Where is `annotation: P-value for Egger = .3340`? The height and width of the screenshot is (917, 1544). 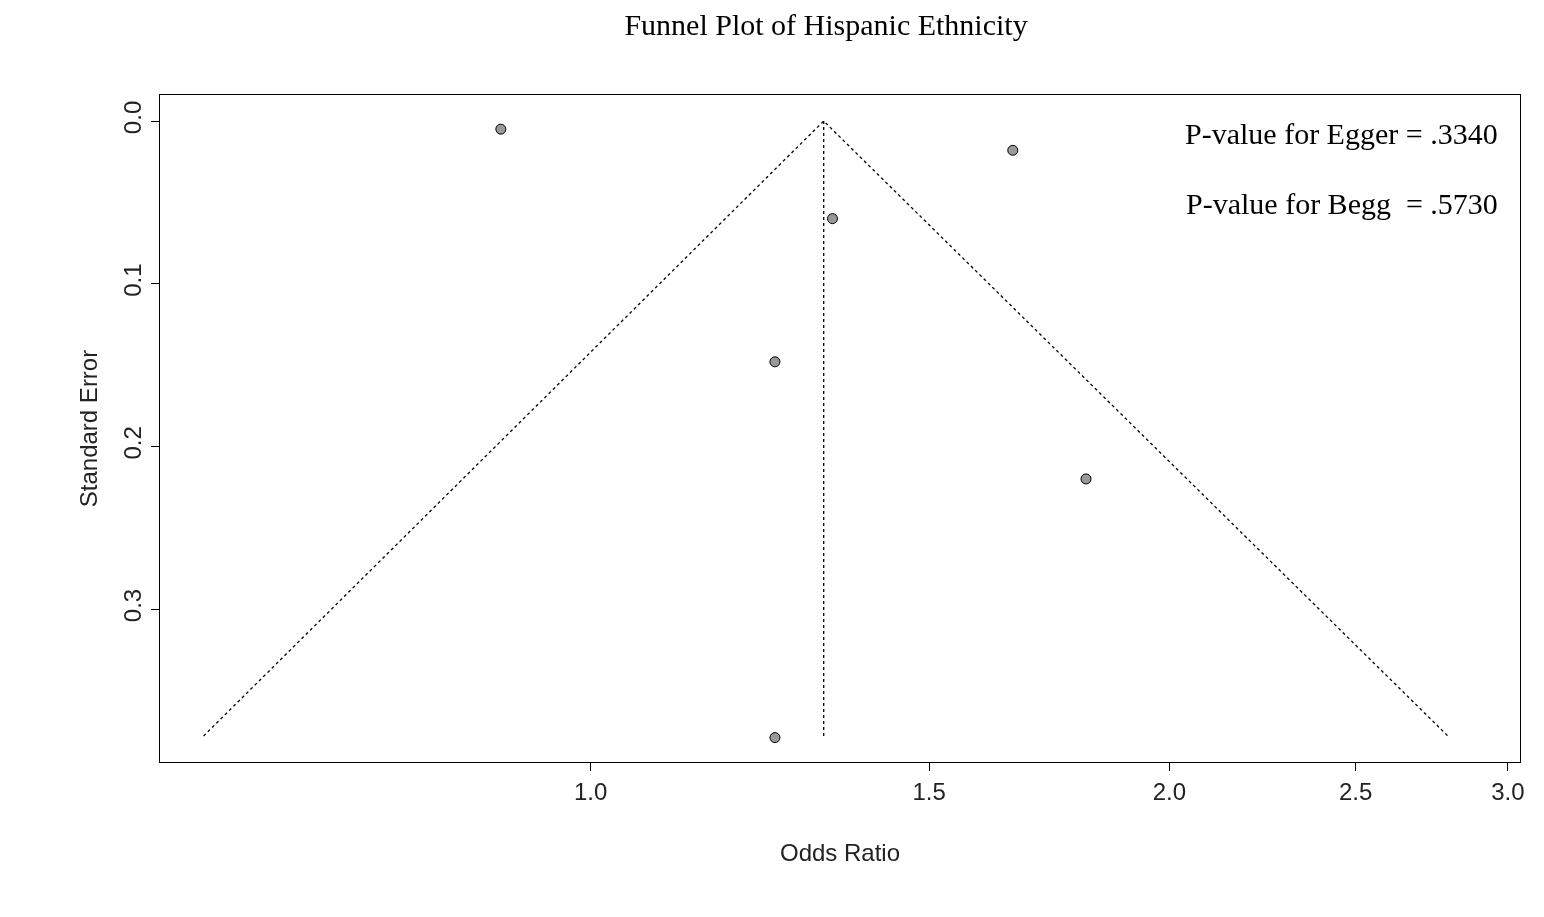 annotation: P-value for Egger = .3340 is located at coordinates (1341, 133).